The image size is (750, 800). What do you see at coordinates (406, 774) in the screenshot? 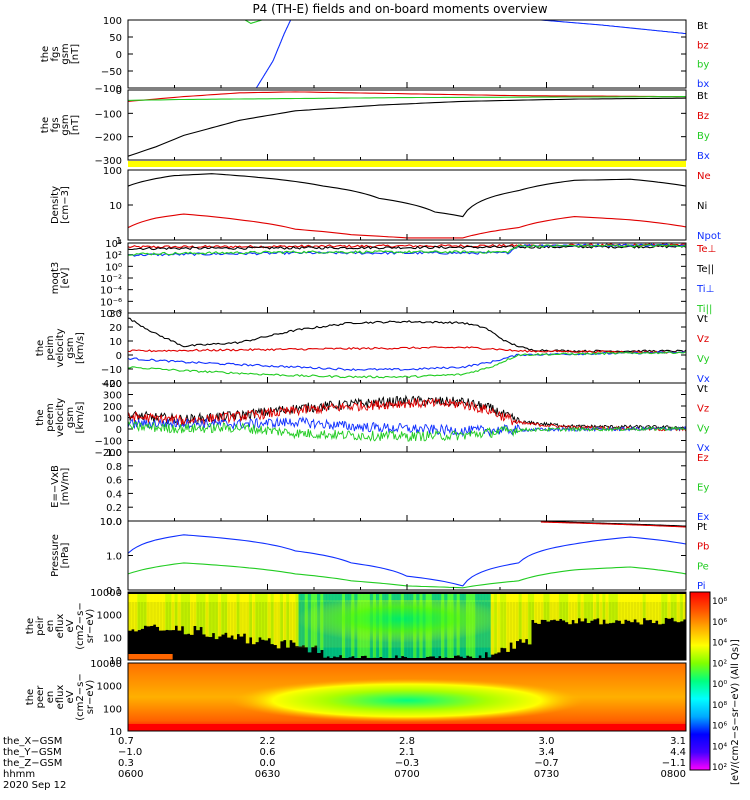
I see `ephemeris-value: 0700` at bounding box center [406, 774].